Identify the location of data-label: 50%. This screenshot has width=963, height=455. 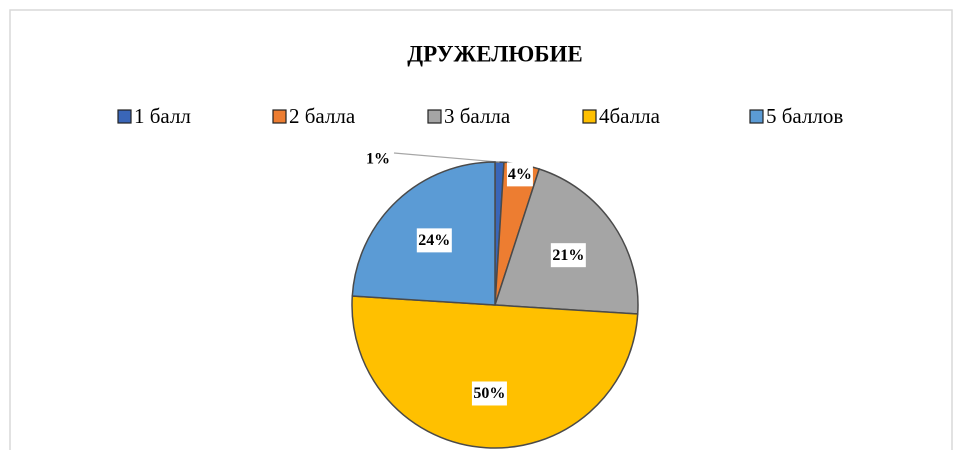
(489, 393).